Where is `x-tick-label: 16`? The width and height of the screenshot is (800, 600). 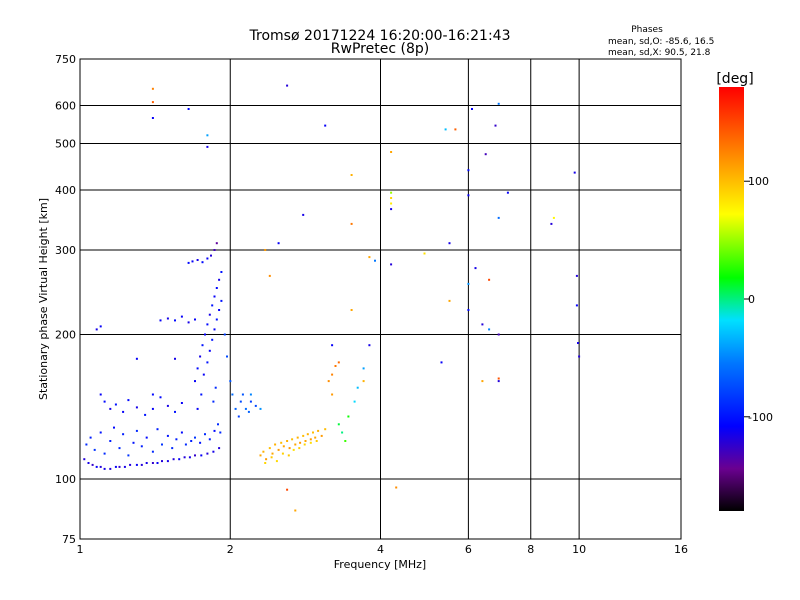
x-tick-label: 16 is located at coordinates (681, 549).